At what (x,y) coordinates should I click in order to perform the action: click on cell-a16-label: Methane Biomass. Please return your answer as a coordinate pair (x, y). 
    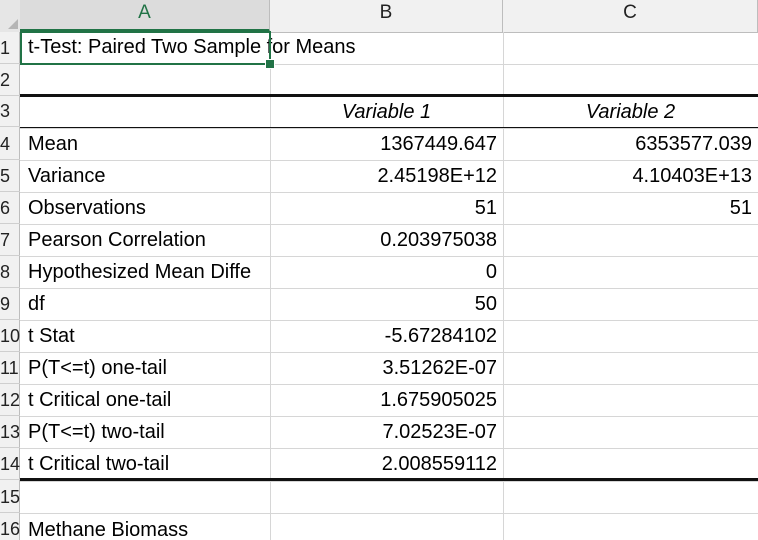
    Looking at the image, I should click on (108, 529).